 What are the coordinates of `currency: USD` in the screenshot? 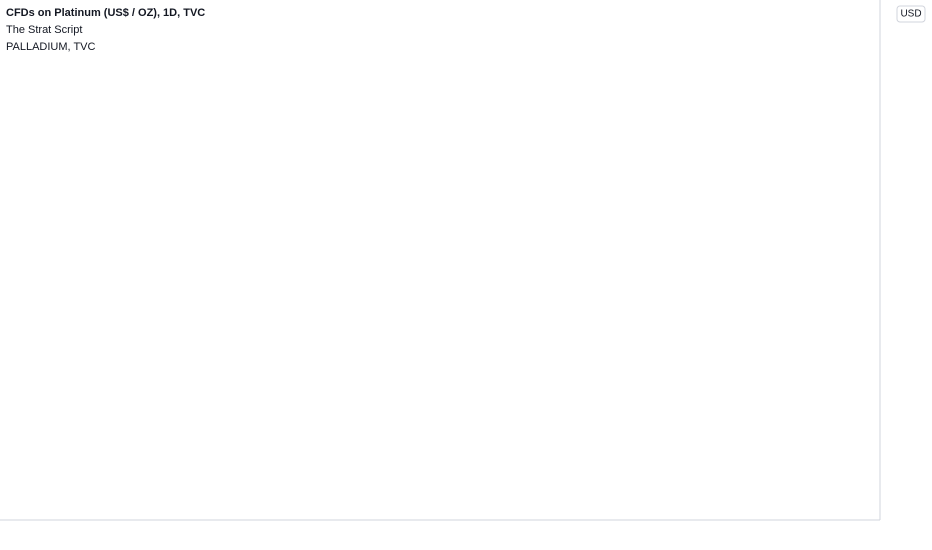 It's located at (910, 14).